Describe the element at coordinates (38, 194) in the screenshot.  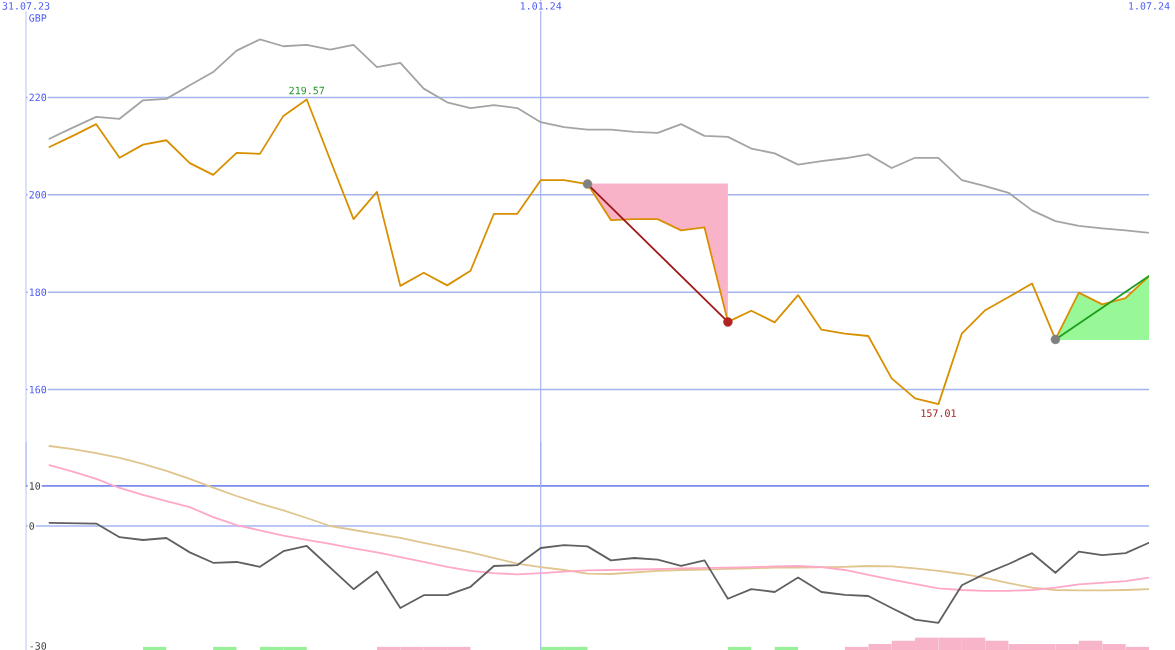
I see `y-tick-label: 200` at that location.